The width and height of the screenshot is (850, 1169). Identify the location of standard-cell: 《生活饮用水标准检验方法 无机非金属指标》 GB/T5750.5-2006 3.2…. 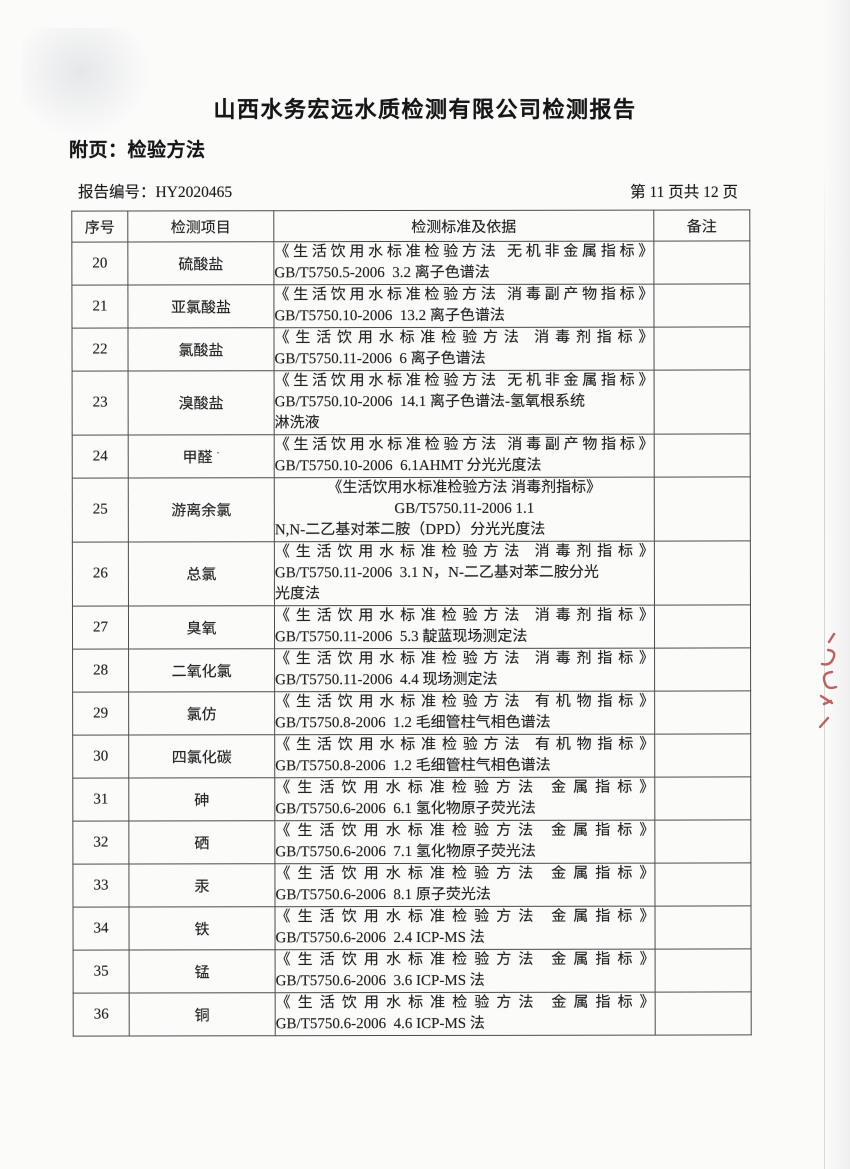
(463, 263).